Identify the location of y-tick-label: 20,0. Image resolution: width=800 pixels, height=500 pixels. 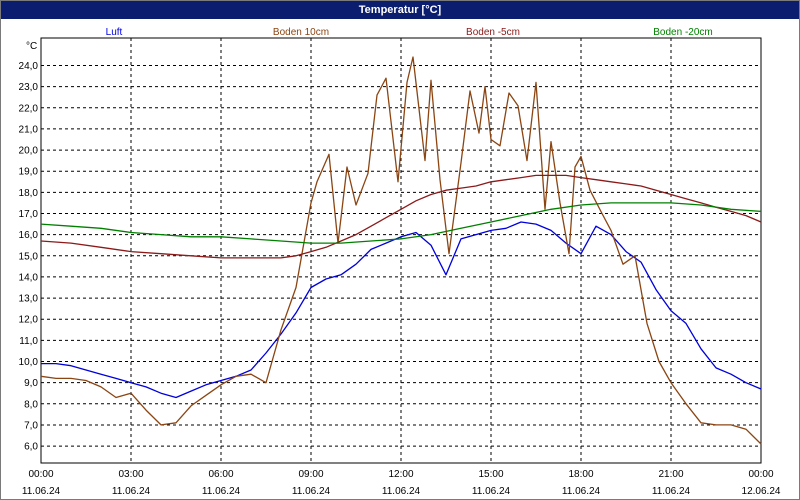
(29, 151).